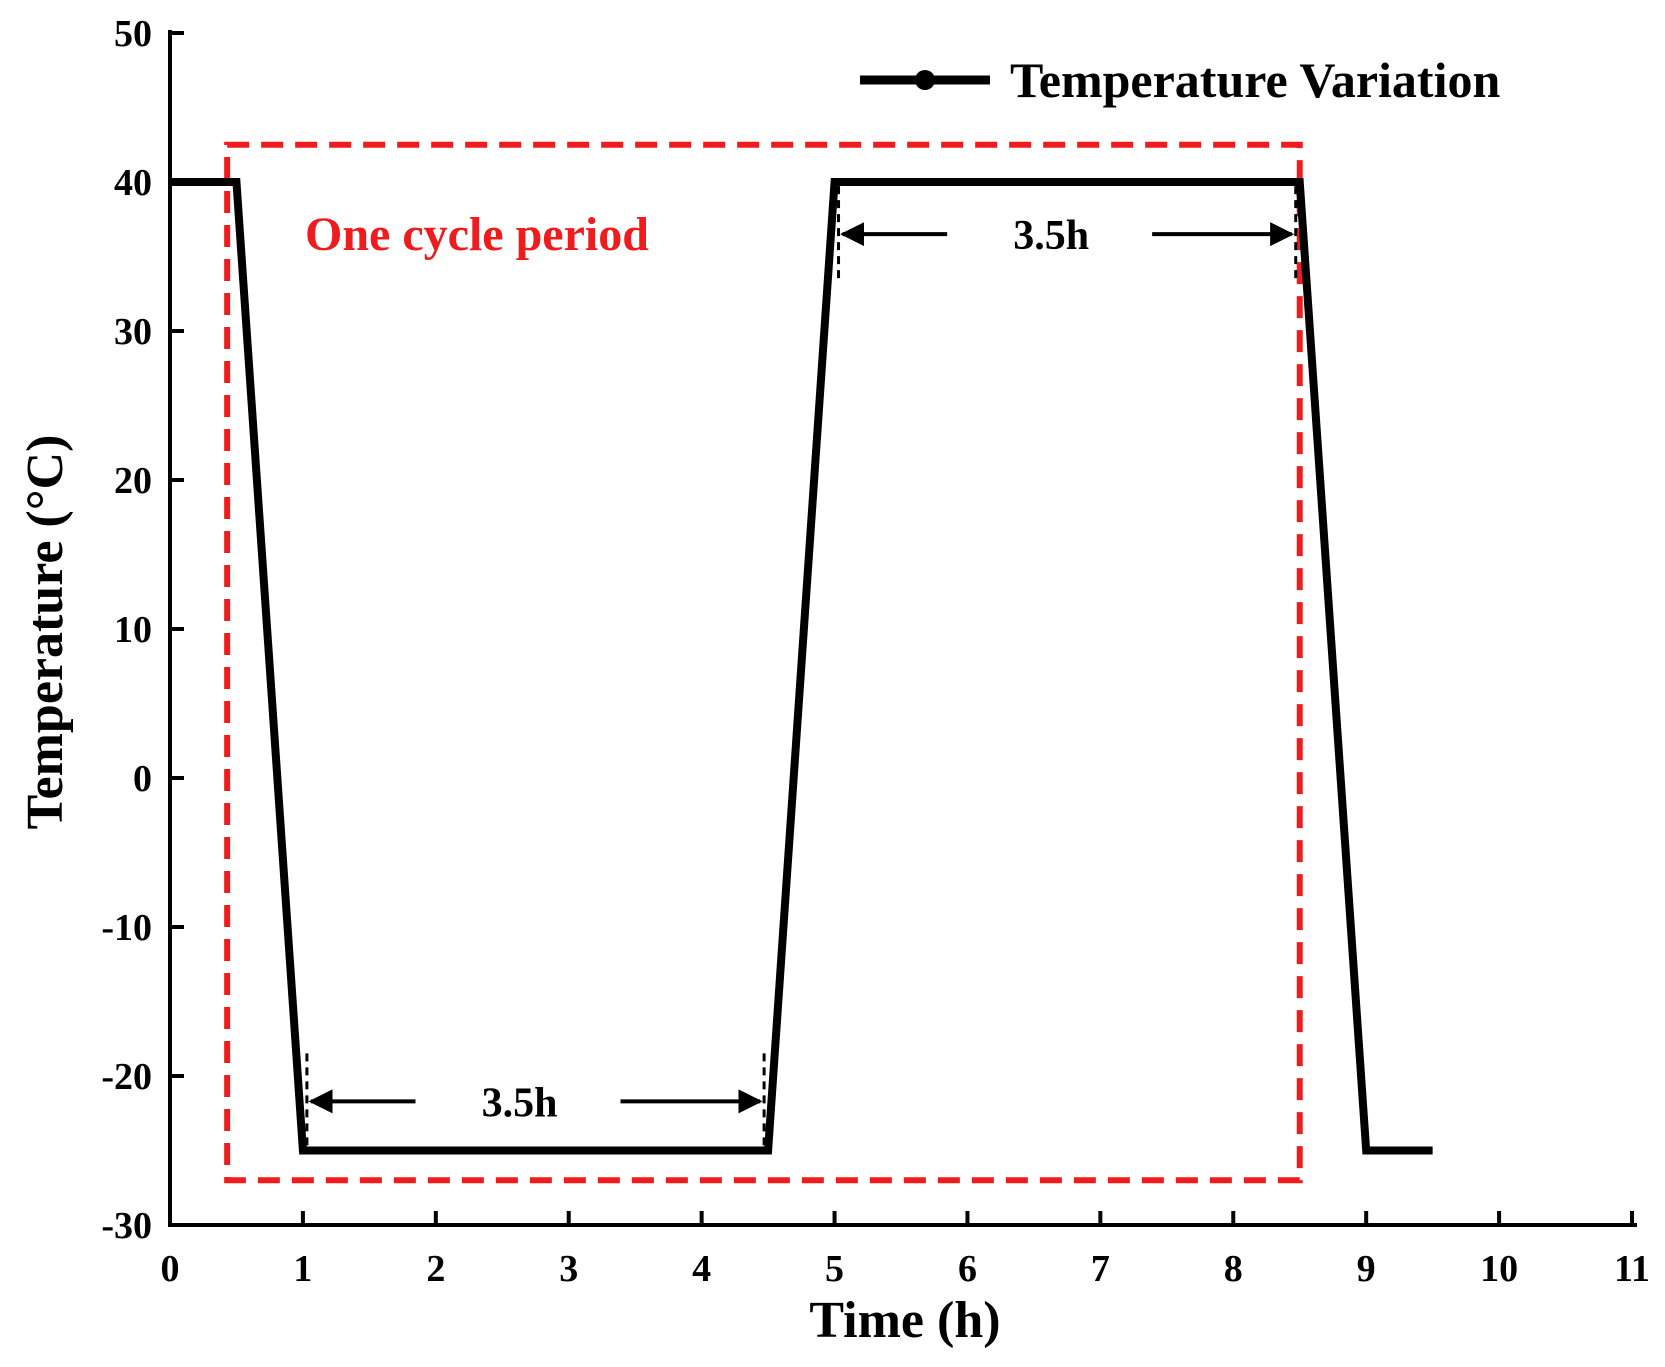  Describe the element at coordinates (834, 1269) in the screenshot. I see `x-tick-label-5: 5` at that location.